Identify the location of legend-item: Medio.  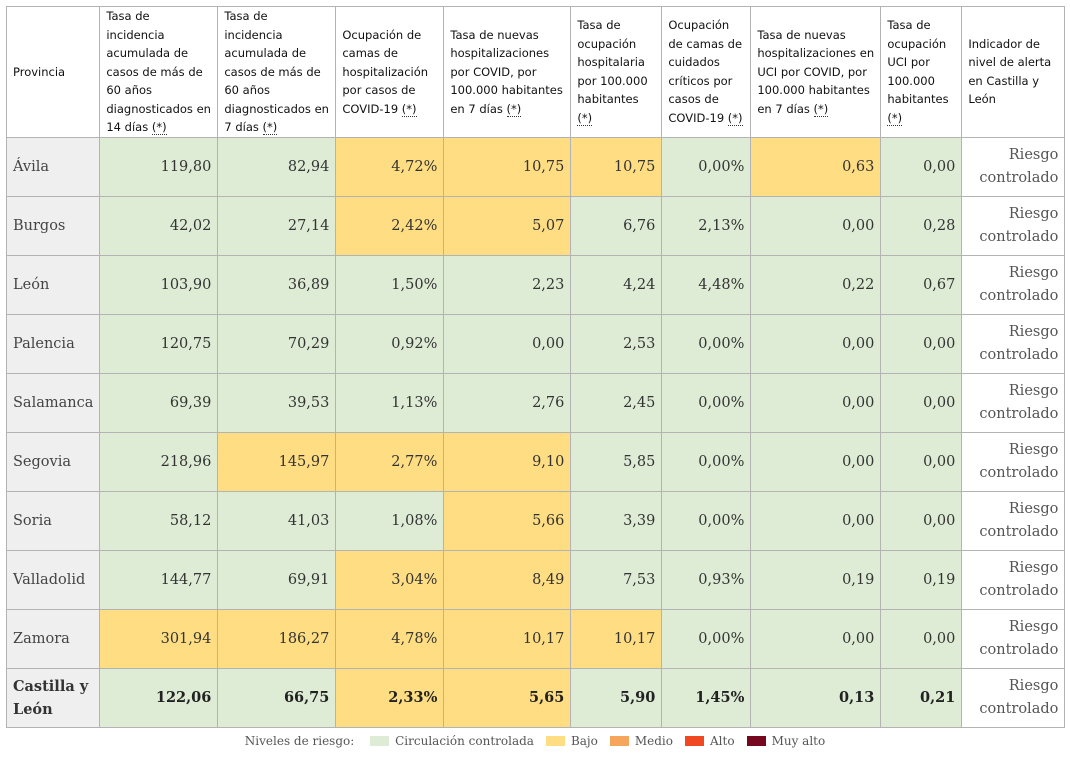
(641, 741).